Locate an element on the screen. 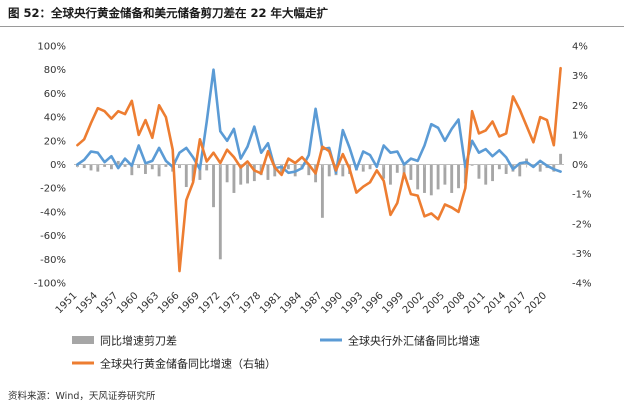  x-axis-tick-label: 1966 is located at coordinates (169, 303).